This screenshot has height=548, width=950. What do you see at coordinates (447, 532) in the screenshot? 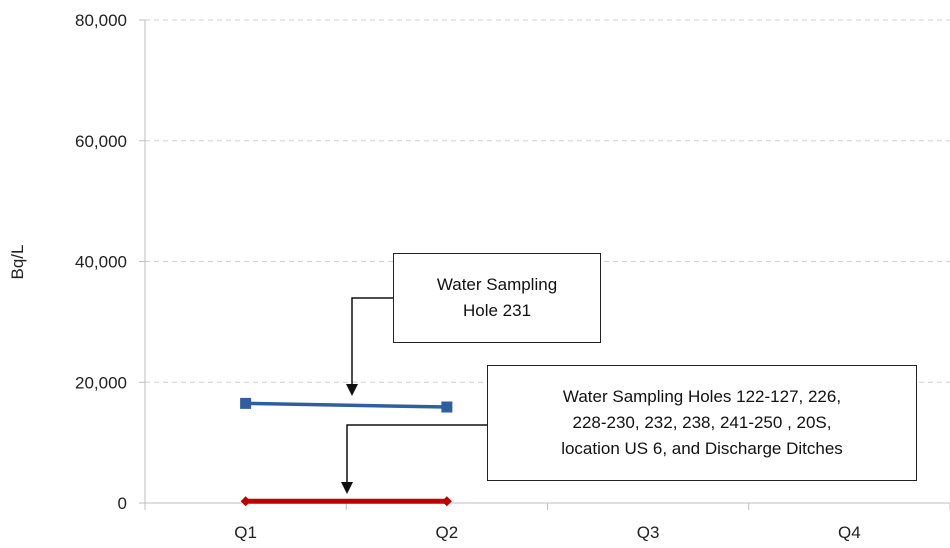
I see `x-tick-label: Q2` at bounding box center [447, 532].